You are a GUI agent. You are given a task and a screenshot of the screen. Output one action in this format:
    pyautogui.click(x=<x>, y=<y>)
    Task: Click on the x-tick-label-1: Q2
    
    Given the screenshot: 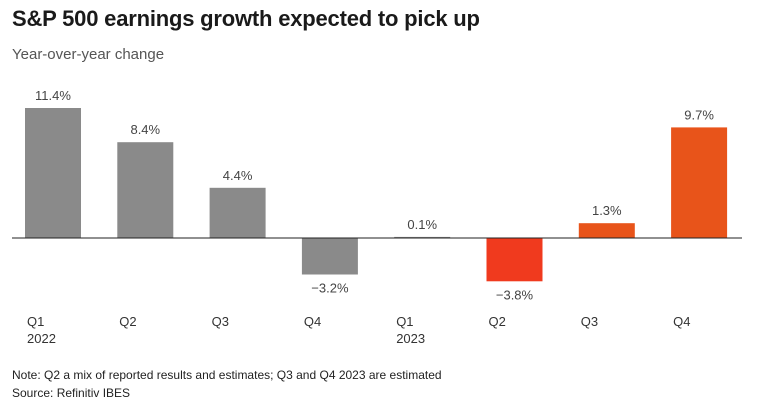 What is the action you would take?
    pyautogui.click(x=127, y=321)
    